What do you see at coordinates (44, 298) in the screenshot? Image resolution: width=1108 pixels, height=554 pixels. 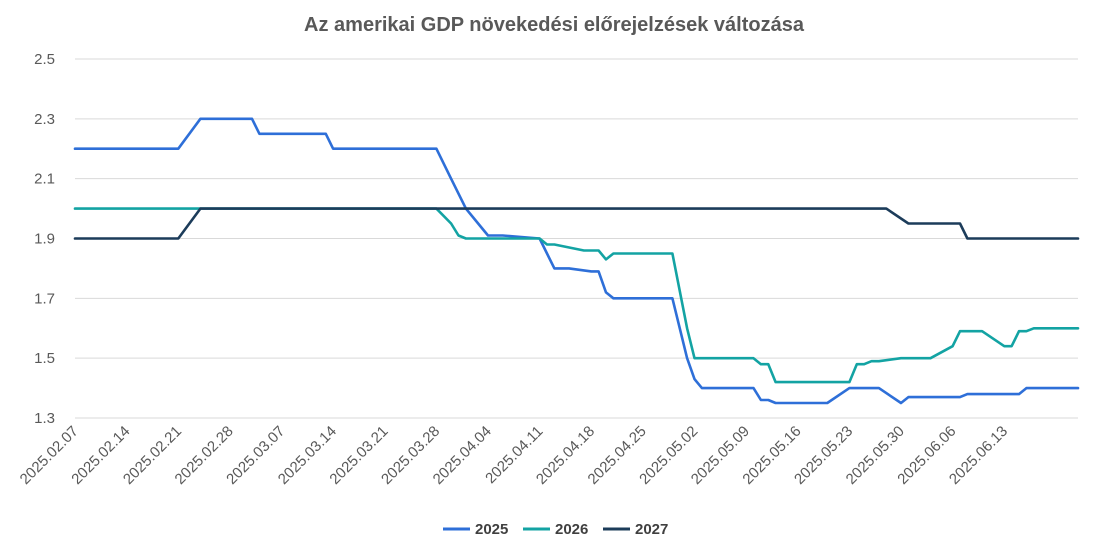 I see `y-tick-label: 1.7` at bounding box center [44, 298].